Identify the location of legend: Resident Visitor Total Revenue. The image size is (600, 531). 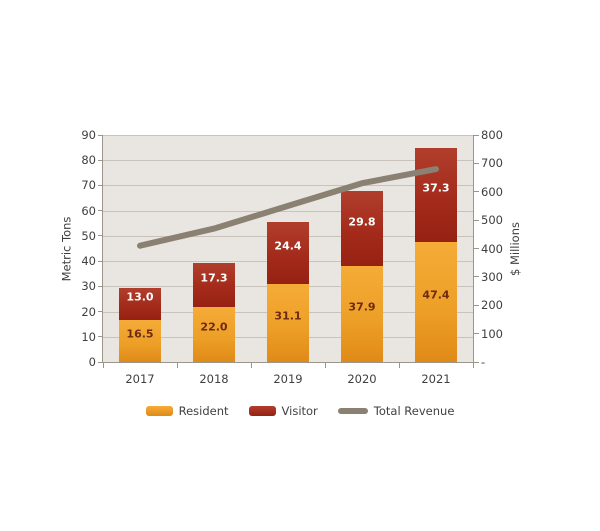
(300, 411).